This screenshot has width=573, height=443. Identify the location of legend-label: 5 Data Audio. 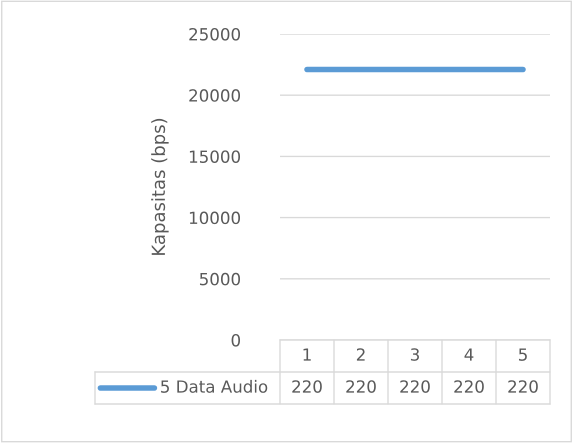
(214, 386).